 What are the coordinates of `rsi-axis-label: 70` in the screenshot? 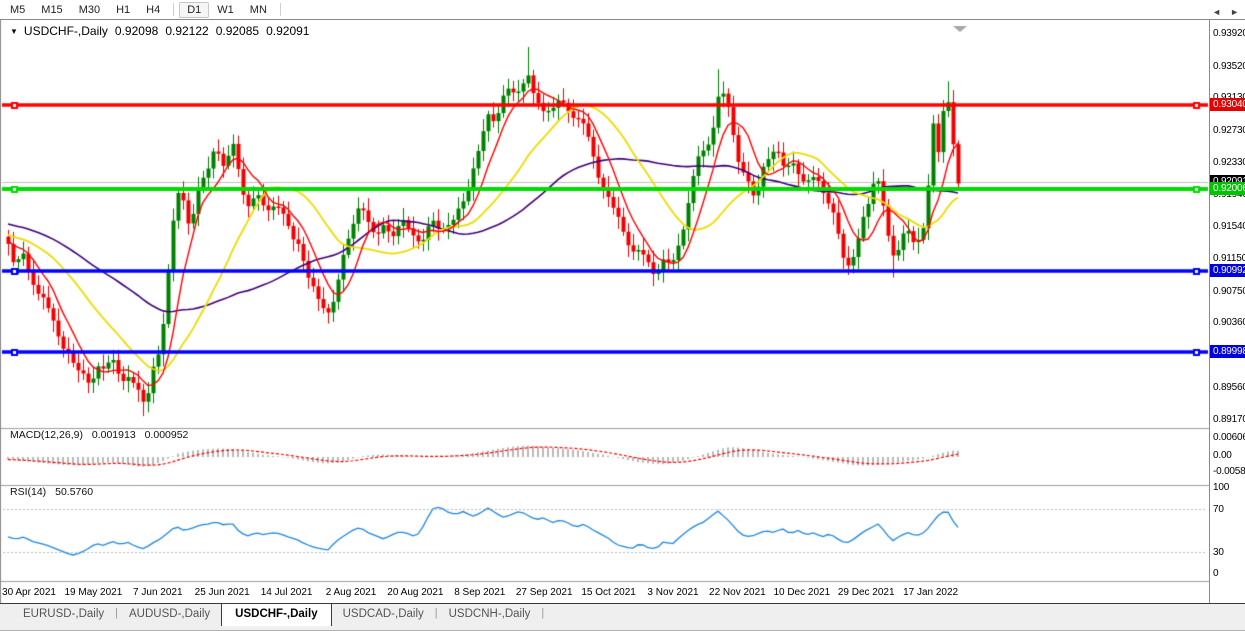 It's located at (1218, 509).